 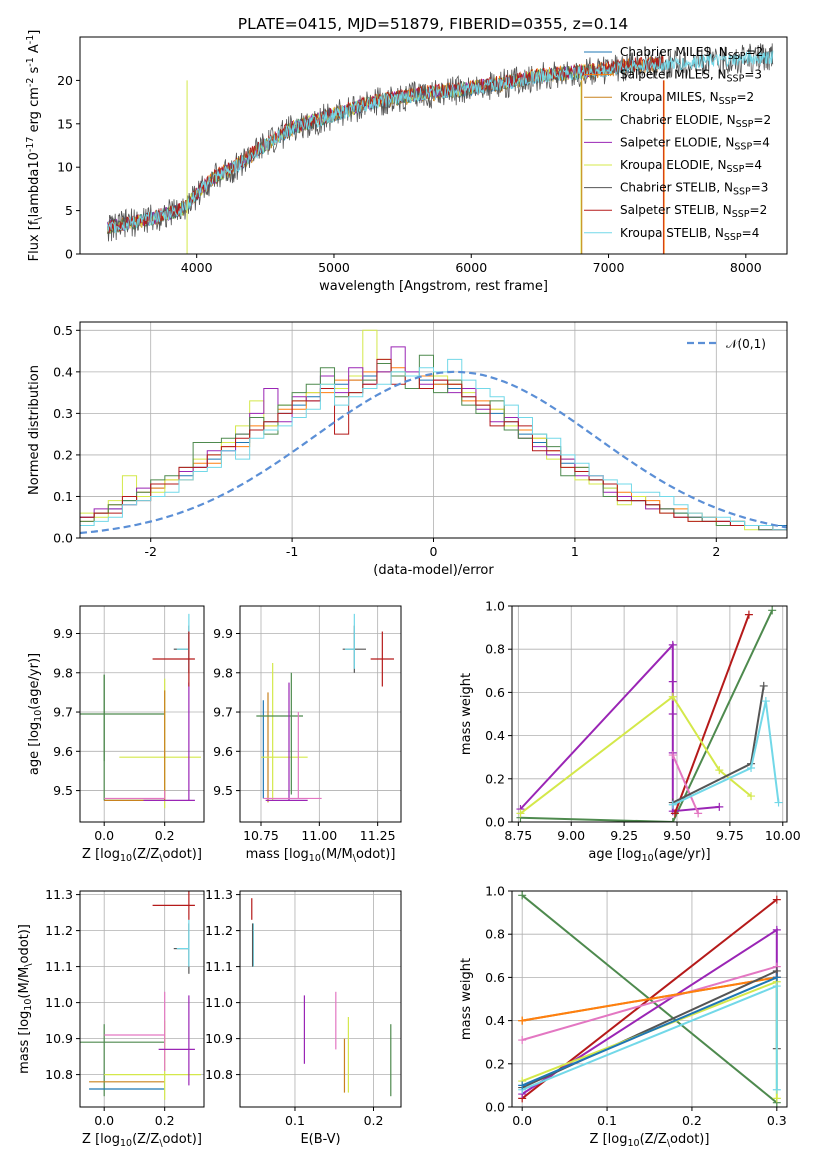 I want to click on massweight_vs_Z-marks, so click(x=649, y=999).